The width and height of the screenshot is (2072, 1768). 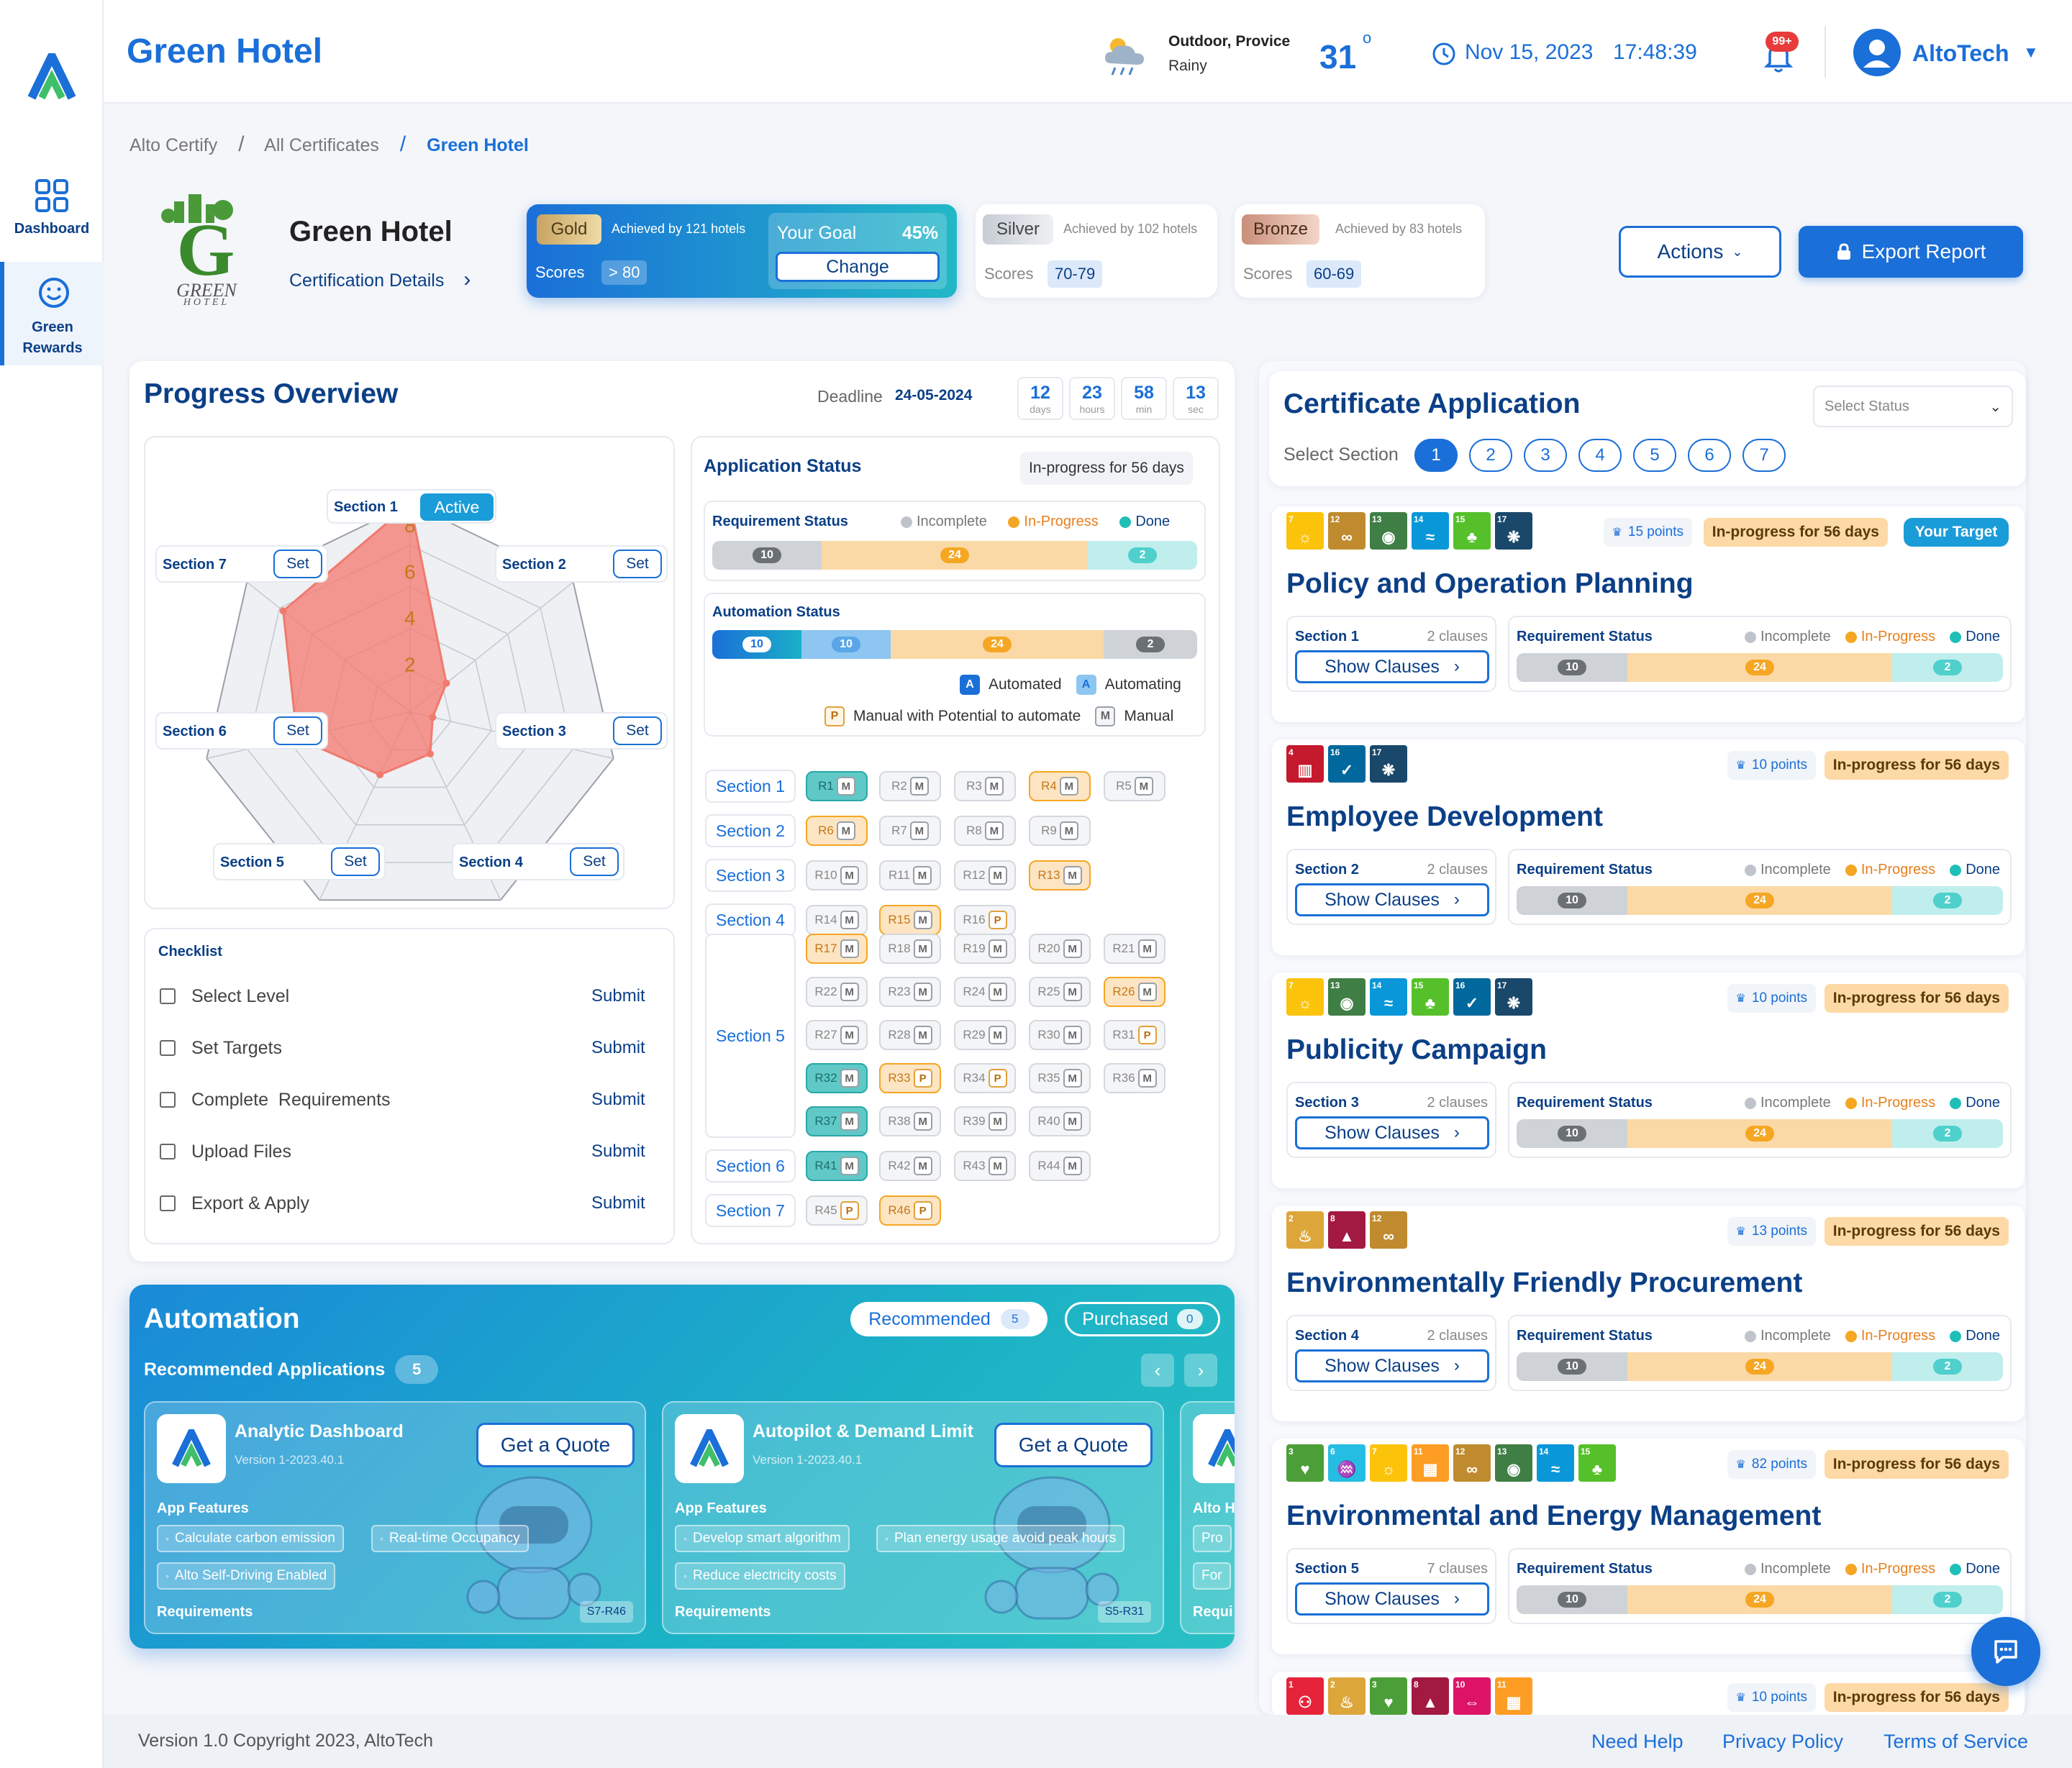 I want to click on chat-button, so click(x=2006, y=1651).